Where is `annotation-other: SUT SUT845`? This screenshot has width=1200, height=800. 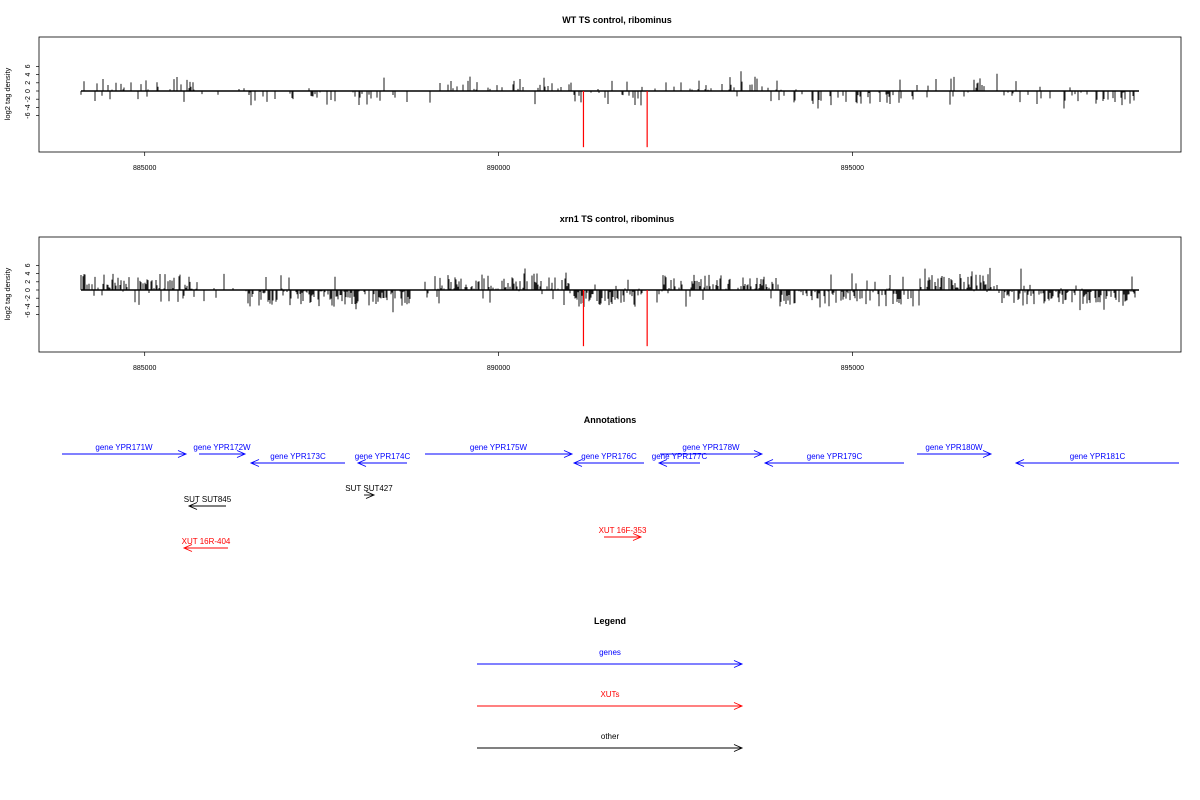 annotation-other: SUT SUT845 is located at coordinates (208, 502).